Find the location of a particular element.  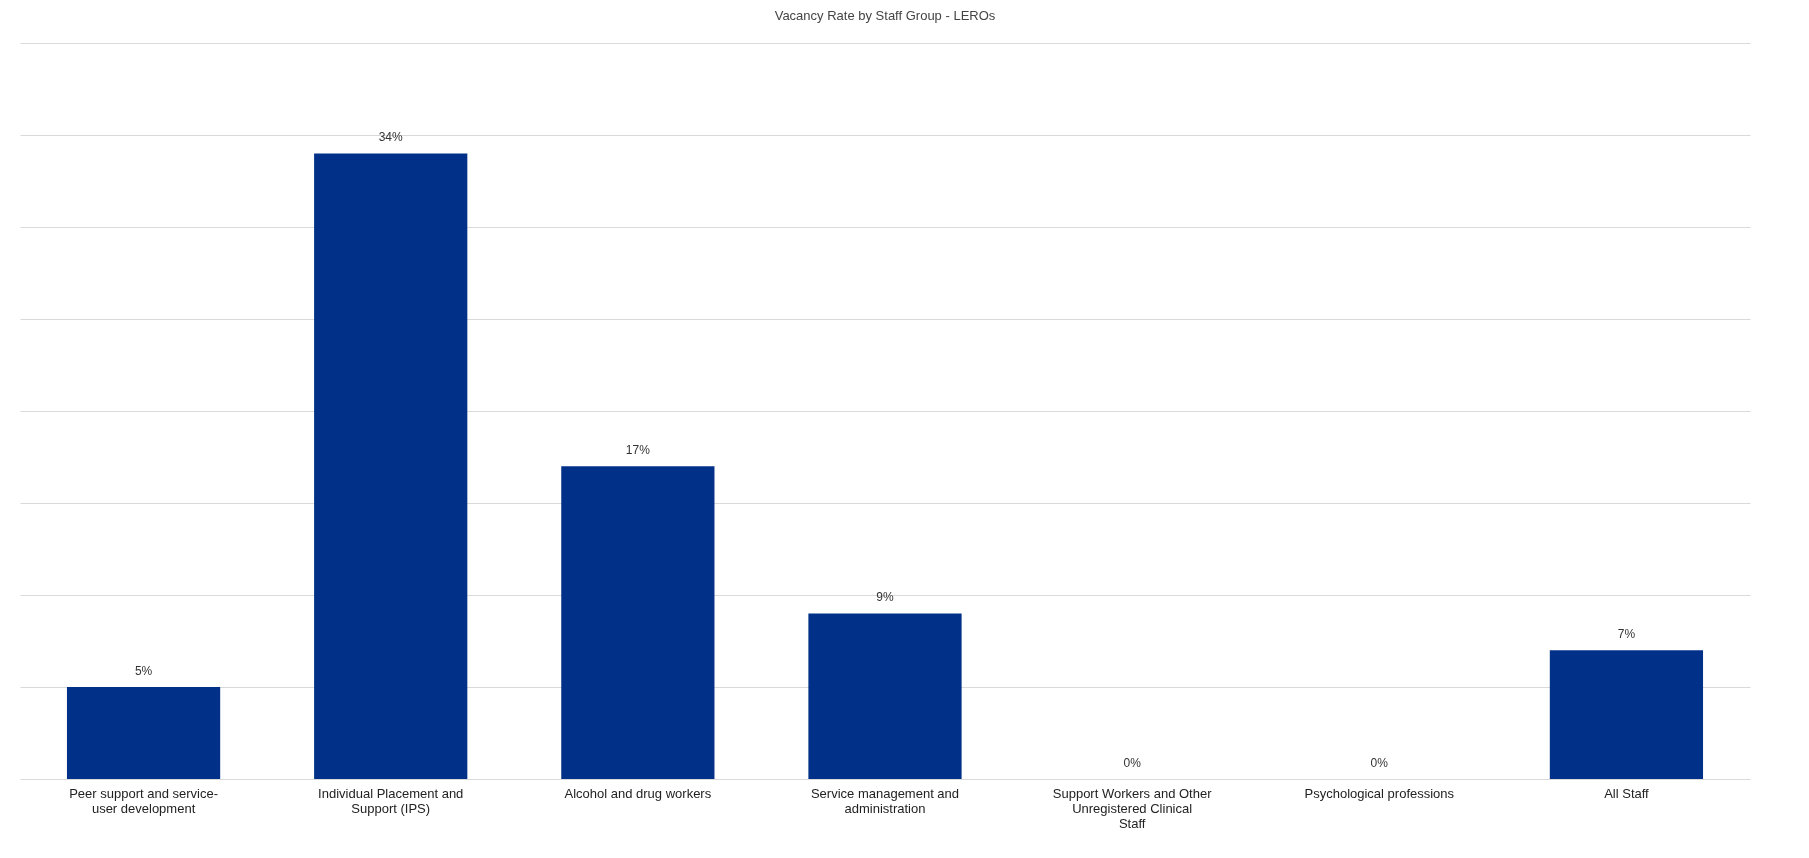

x-tick-label: Psychological professions is located at coordinates (1379, 793).